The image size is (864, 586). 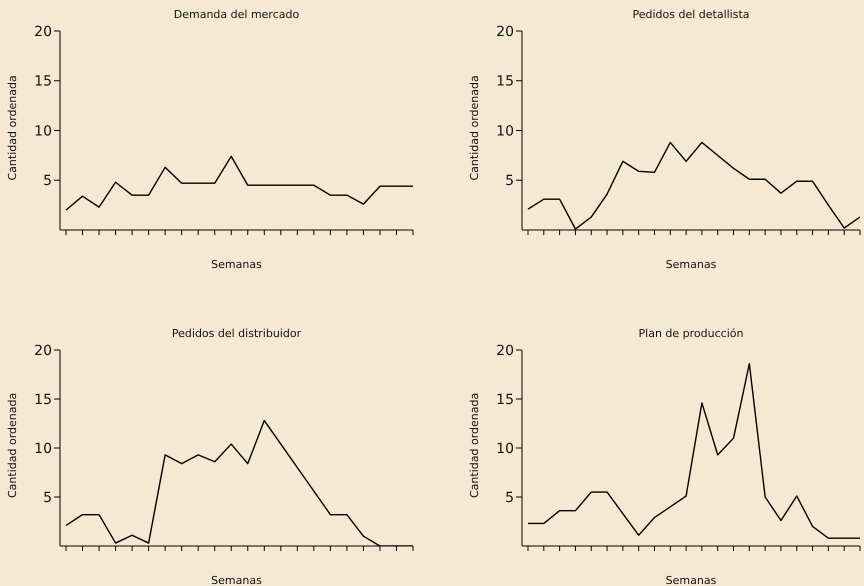 What do you see at coordinates (236, 14) in the screenshot?
I see `chart-title: Demanda del mercado` at bounding box center [236, 14].